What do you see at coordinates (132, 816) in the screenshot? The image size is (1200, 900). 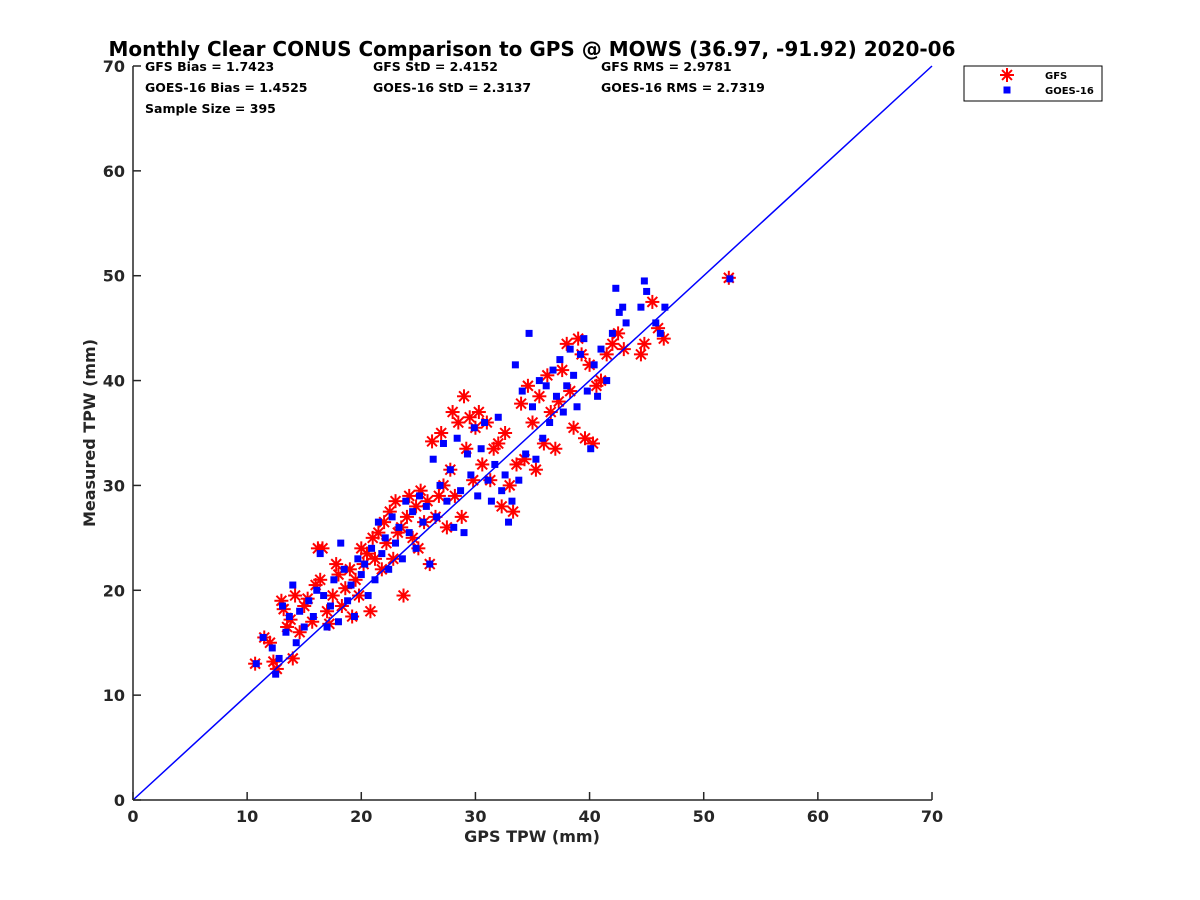 I see `x-tick-label: 0` at bounding box center [132, 816].